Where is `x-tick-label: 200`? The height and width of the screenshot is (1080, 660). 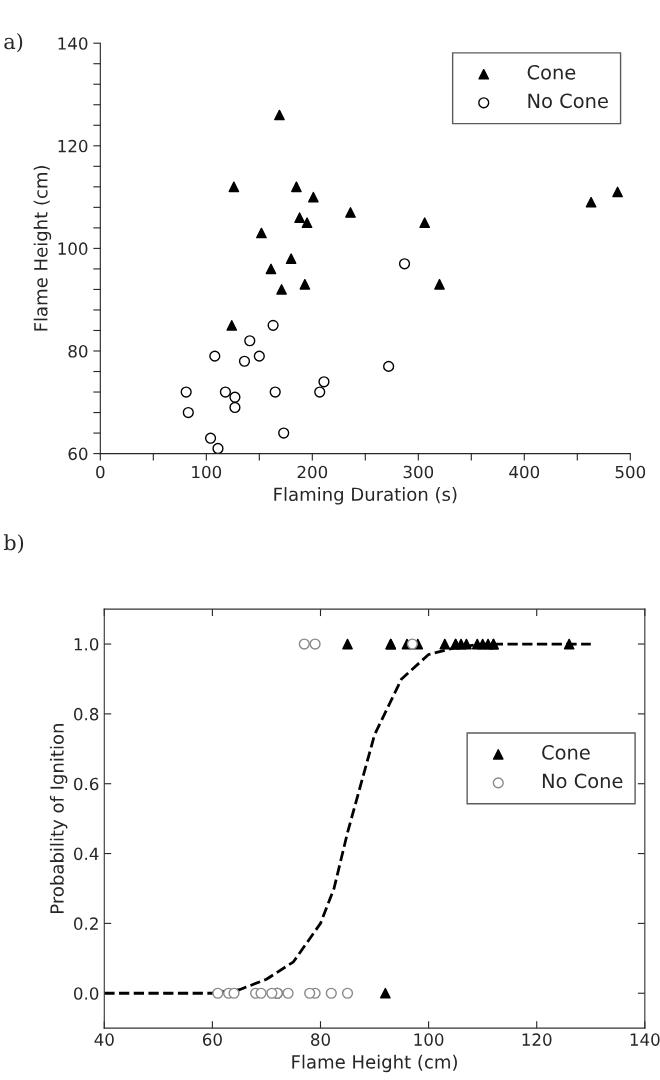
x-tick-label: 200 is located at coordinates (312, 472).